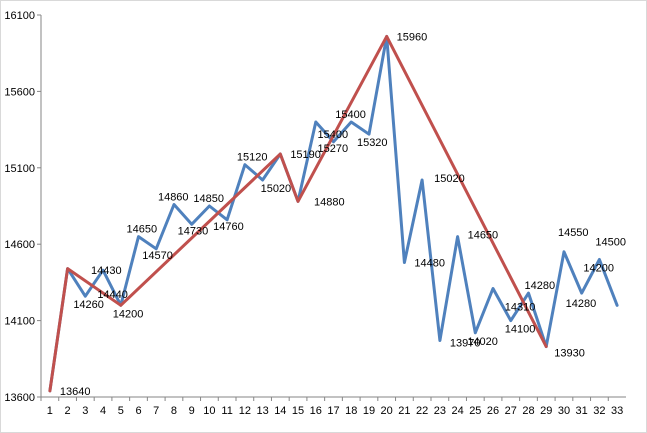  Describe the element at coordinates (112, 295) in the screenshot. I see `data-label: 14440` at that location.